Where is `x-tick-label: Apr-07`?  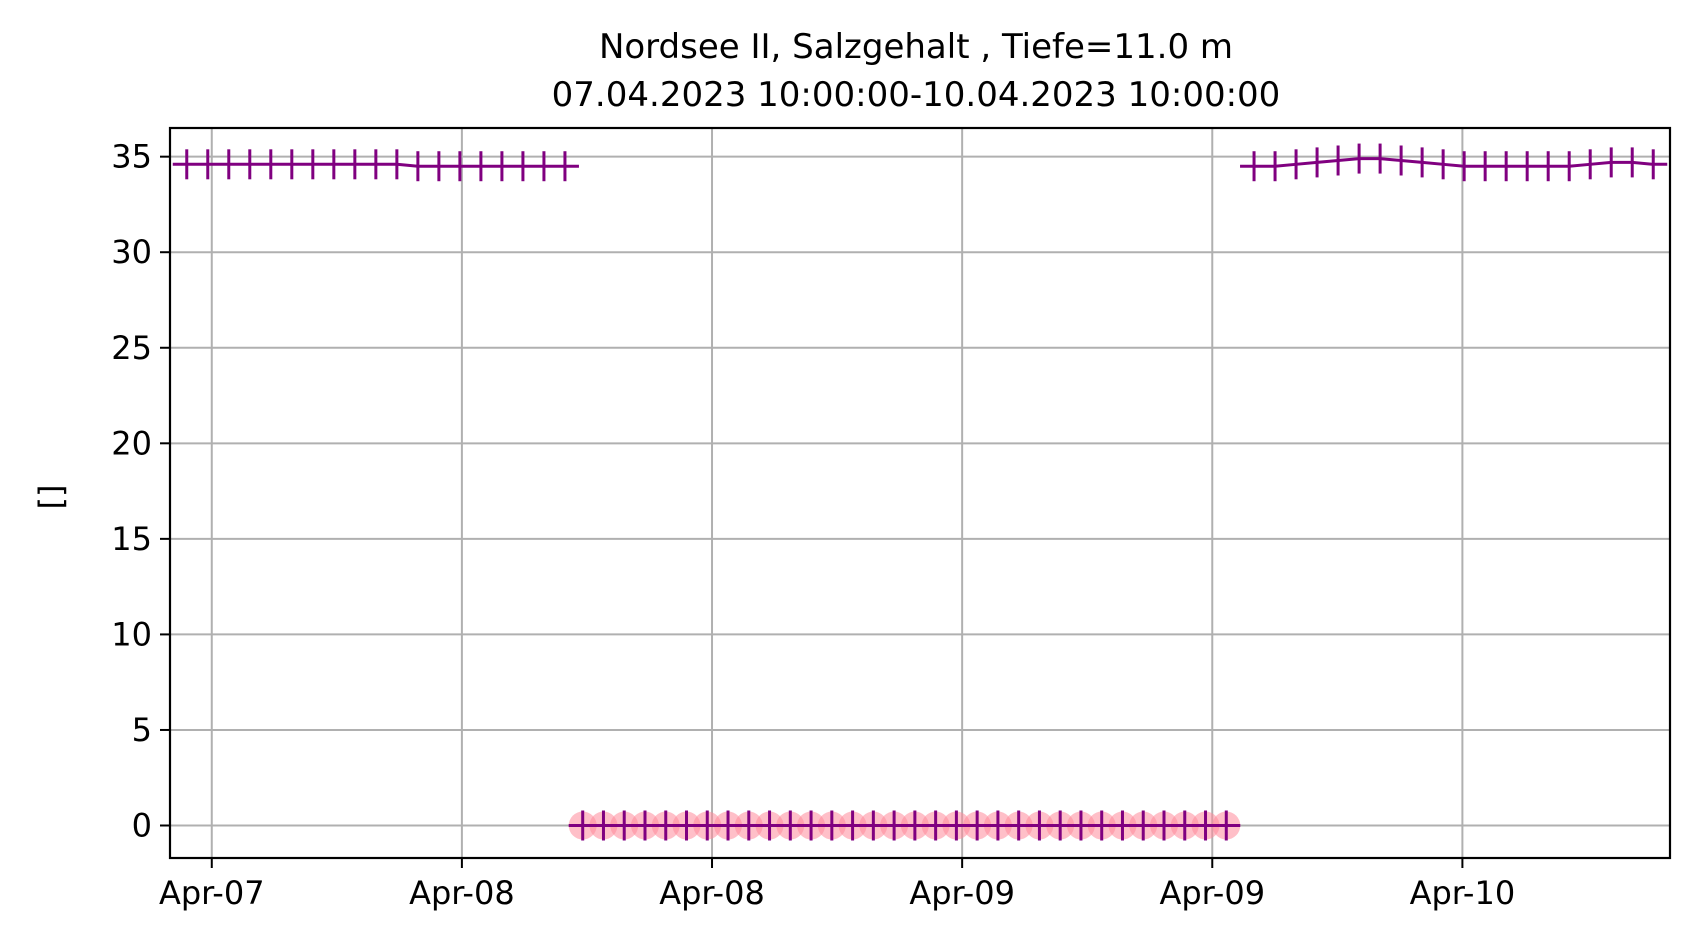
x-tick-label: Apr-07 is located at coordinates (212, 893).